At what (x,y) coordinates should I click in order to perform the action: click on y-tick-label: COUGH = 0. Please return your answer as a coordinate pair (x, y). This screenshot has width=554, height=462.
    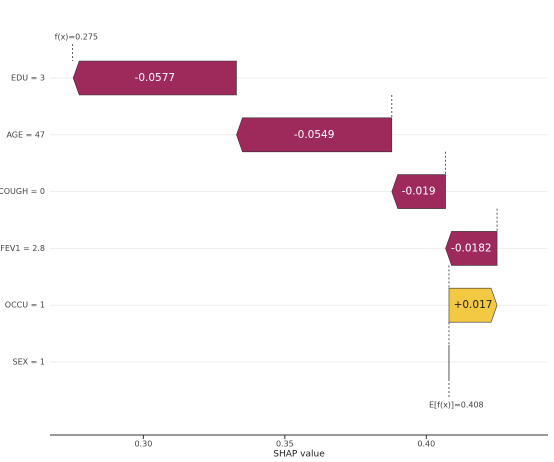
    Looking at the image, I should click on (22, 191).